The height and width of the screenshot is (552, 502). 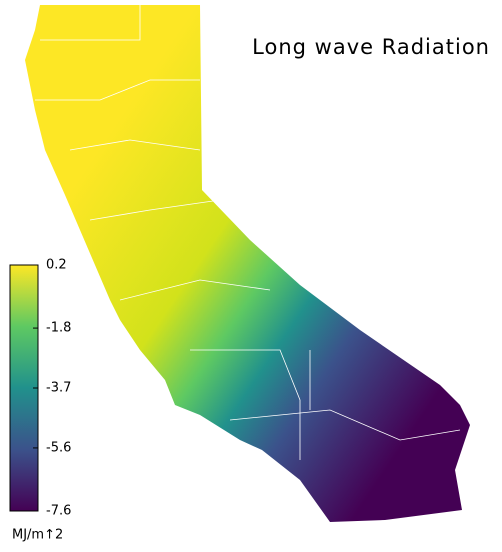 I want to click on colorbar-tick-label: 0.2, so click(x=56, y=265).